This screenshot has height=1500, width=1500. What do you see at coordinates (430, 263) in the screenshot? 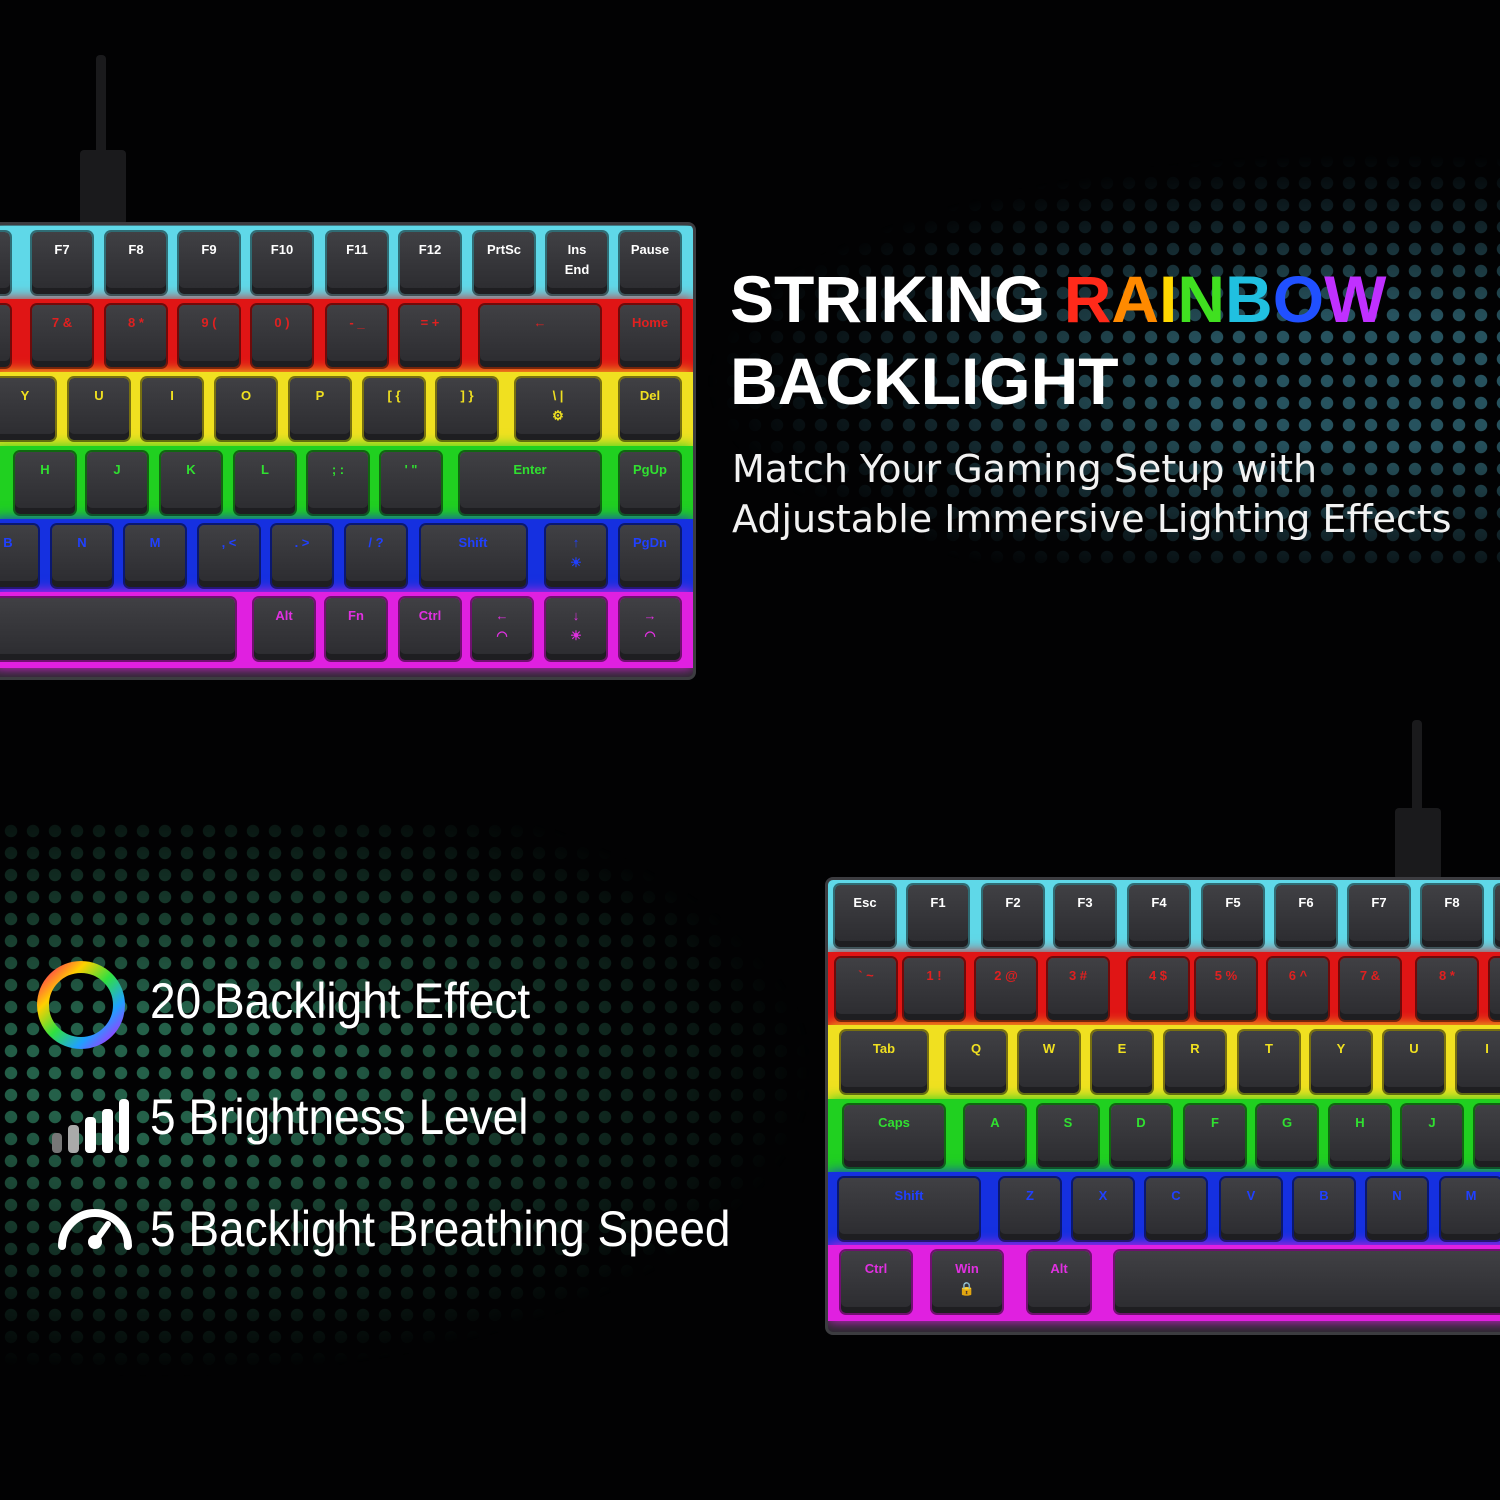
I see `key: F12` at bounding box center [430, 263].